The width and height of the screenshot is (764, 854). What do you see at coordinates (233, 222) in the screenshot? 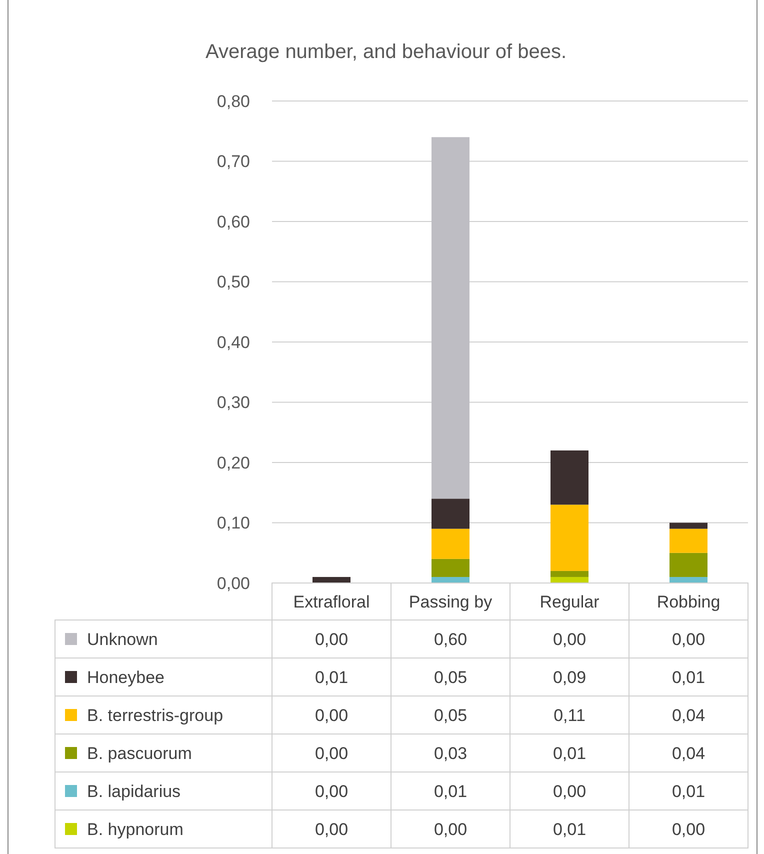
I see `y-tick-label: 0,60` at bounding box center [233, 222].